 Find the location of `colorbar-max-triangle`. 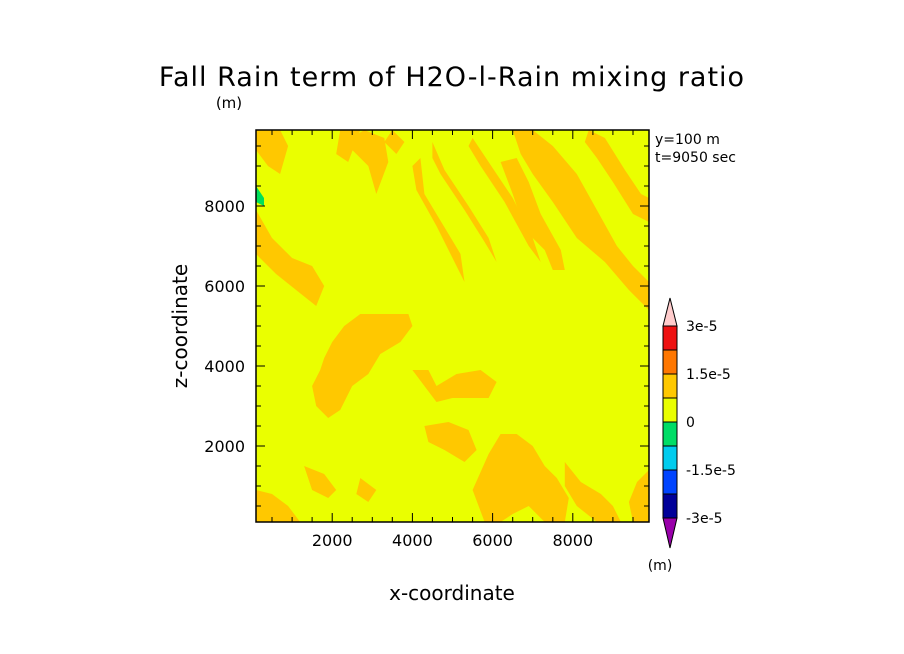

colorbar-max-triangle is located at coordinates (670, 312).